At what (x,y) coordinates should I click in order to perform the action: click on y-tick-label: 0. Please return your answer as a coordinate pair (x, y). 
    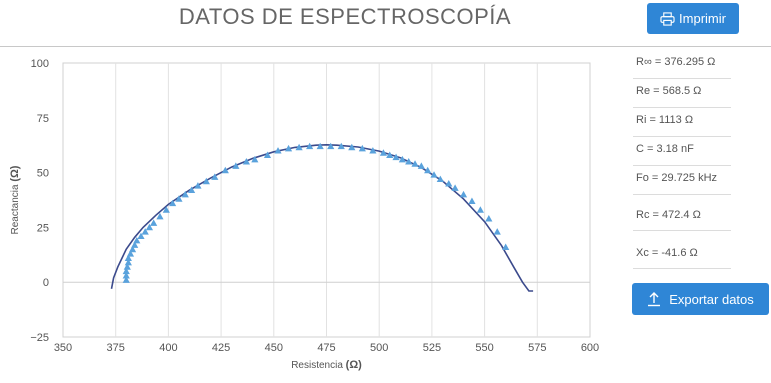
    Looking at the image, I should click on (46, 283).